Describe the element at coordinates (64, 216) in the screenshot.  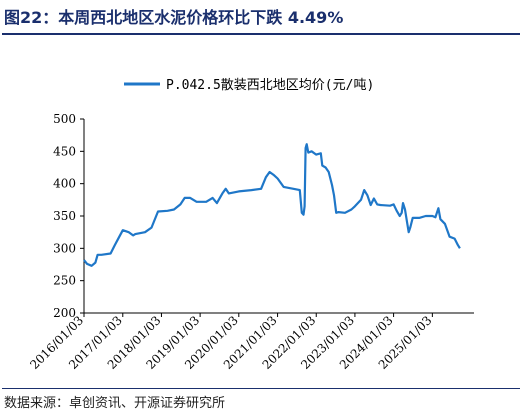
I see `y-tick-label: 350` at that location.